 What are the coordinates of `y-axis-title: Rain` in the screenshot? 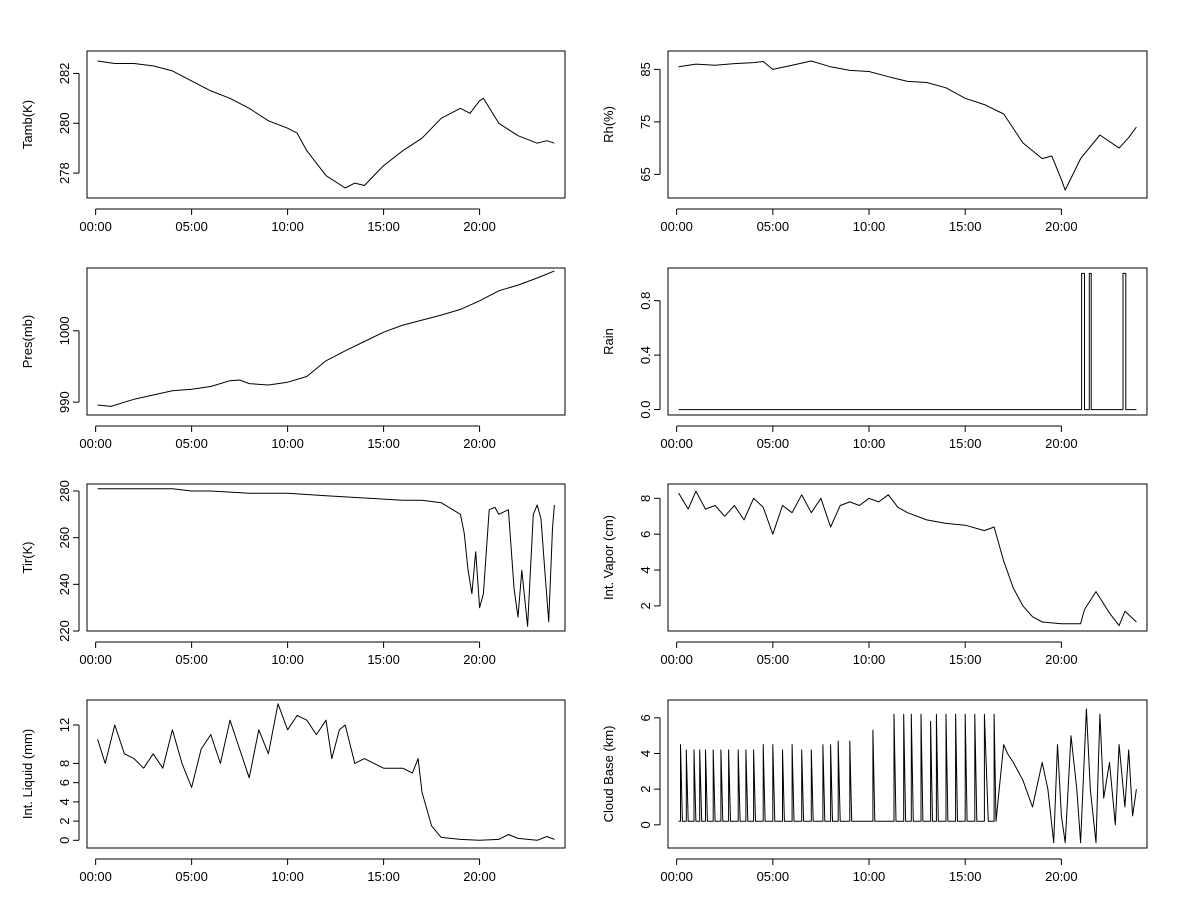 It's located at (608, 341).